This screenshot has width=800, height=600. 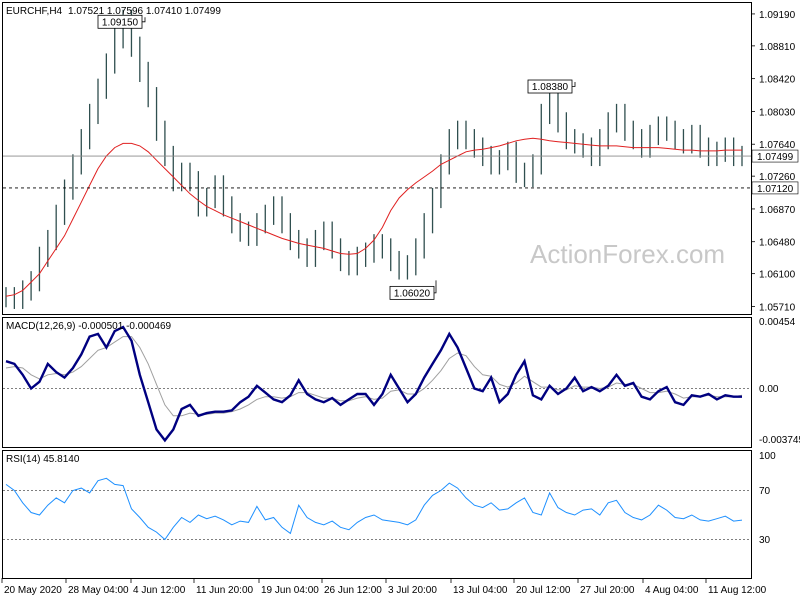 I want to click on x-tick-label: 19 Jun 04:00, so click(x=290, y=590).